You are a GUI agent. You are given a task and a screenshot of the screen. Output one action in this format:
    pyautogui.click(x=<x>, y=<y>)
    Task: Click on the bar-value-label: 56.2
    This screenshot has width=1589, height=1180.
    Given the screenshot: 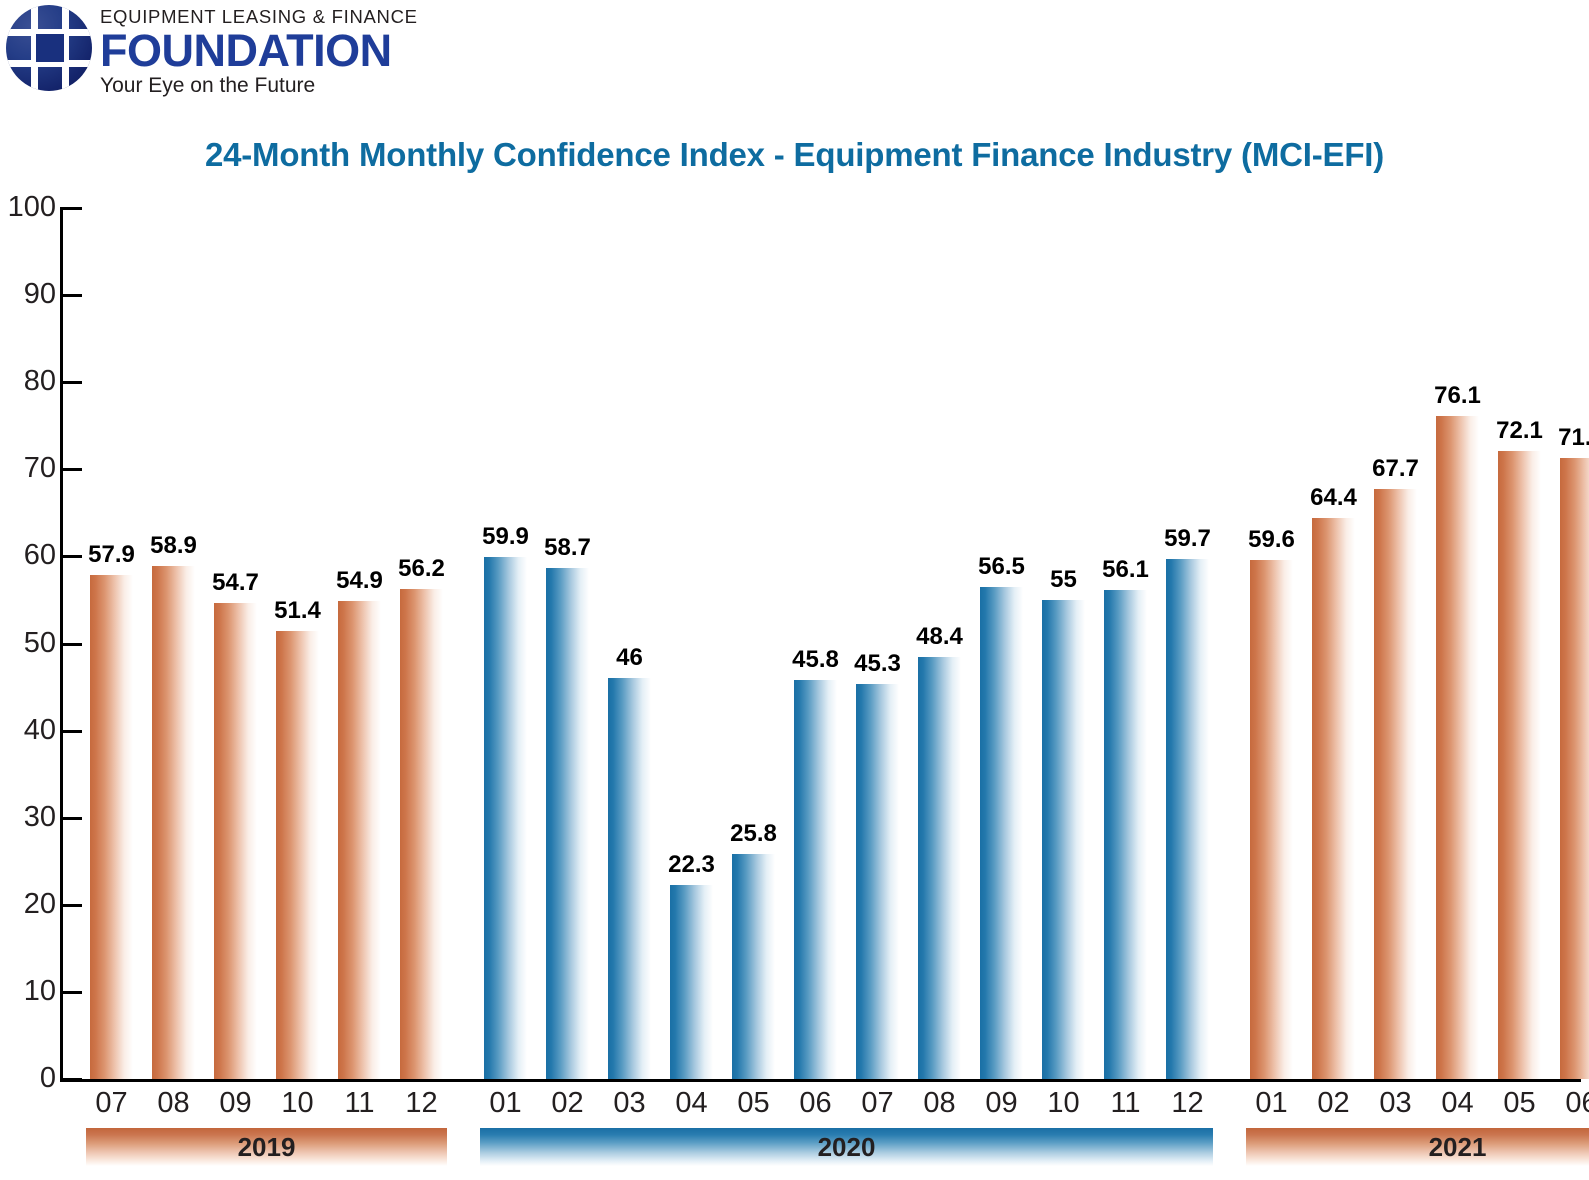 What is the action you would take?
    pyautogui.click(x=421, y=569)
    